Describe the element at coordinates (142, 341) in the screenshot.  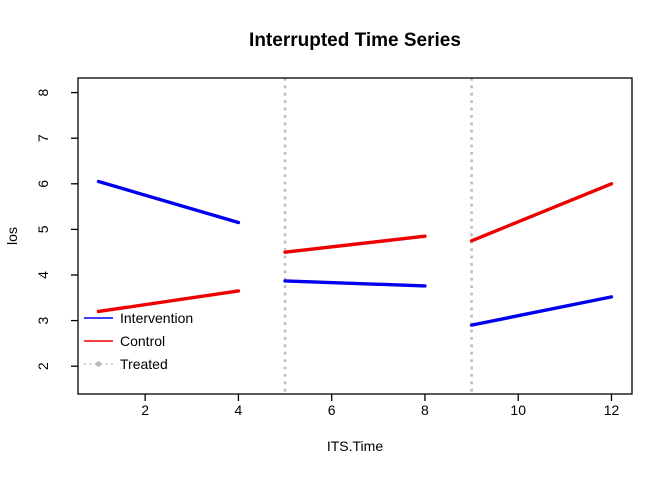
I see `legend-control-label: Control` at that location.